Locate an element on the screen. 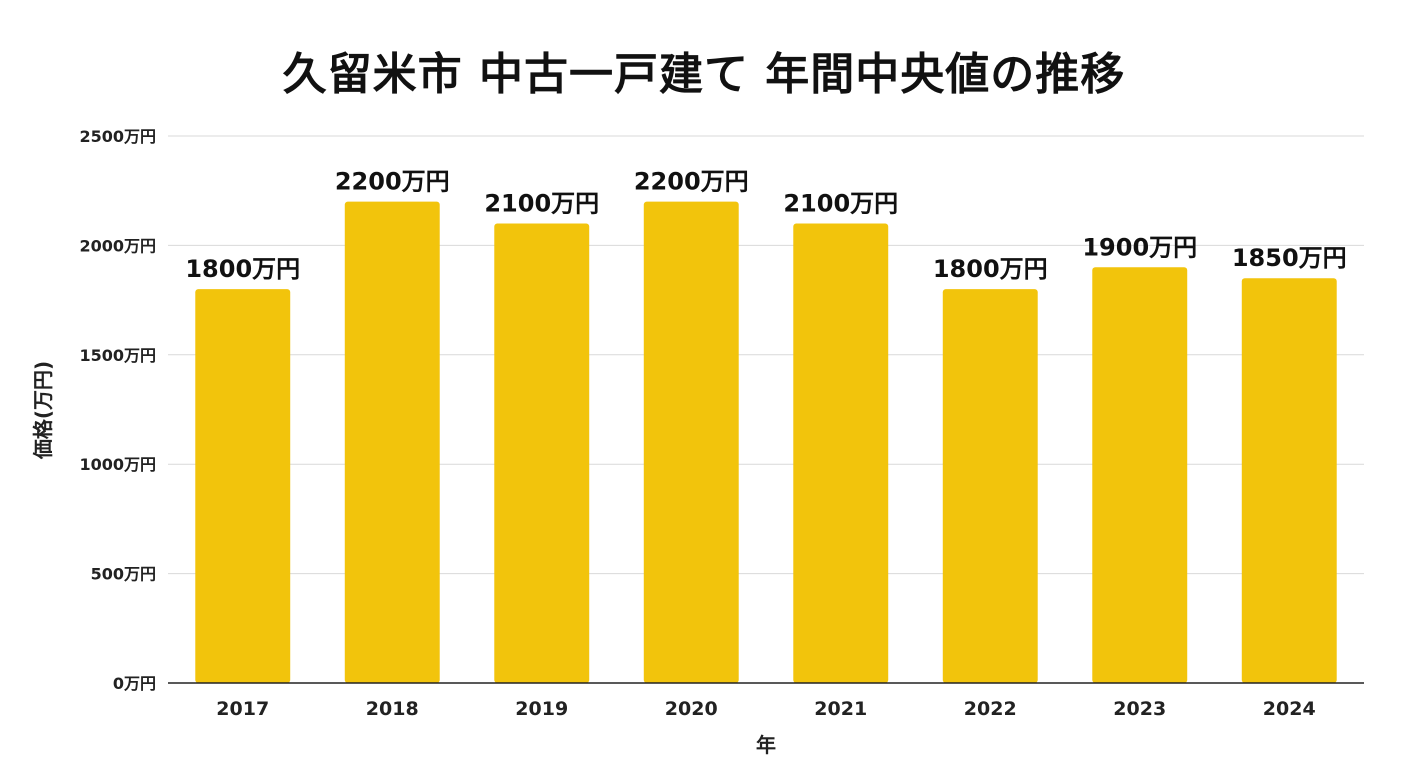 Image resolution: width=1408 pixels, height=768 pixels. x-tick-label: 2022 is located at coordinates (990, 709).